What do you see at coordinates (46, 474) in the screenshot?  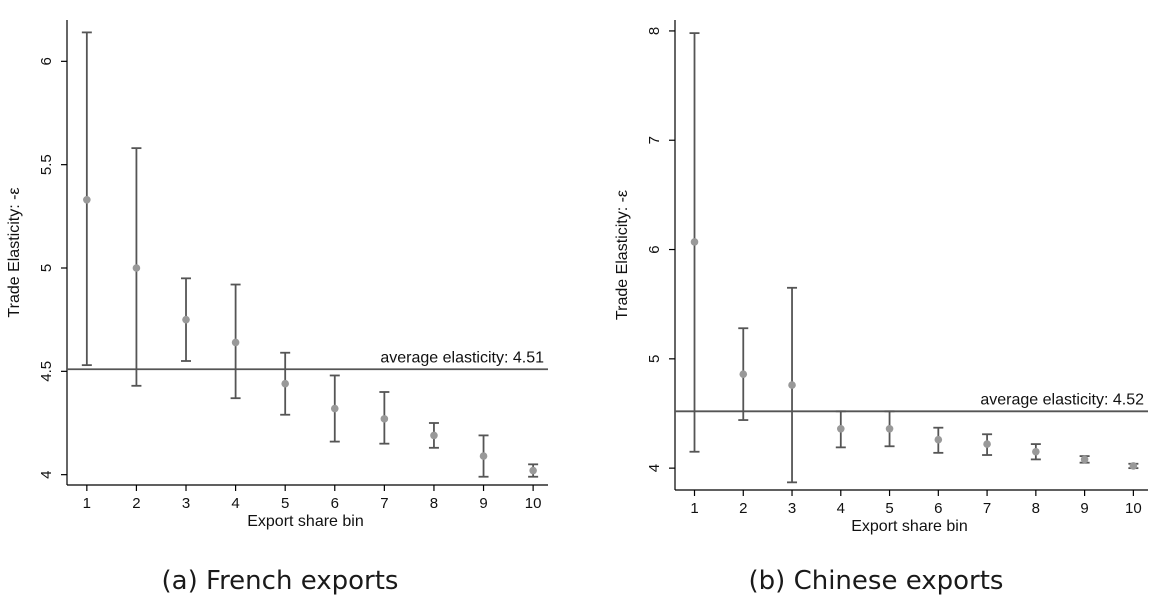 I see `french-y-tick-label: 4` at bounding box center [46, 474].